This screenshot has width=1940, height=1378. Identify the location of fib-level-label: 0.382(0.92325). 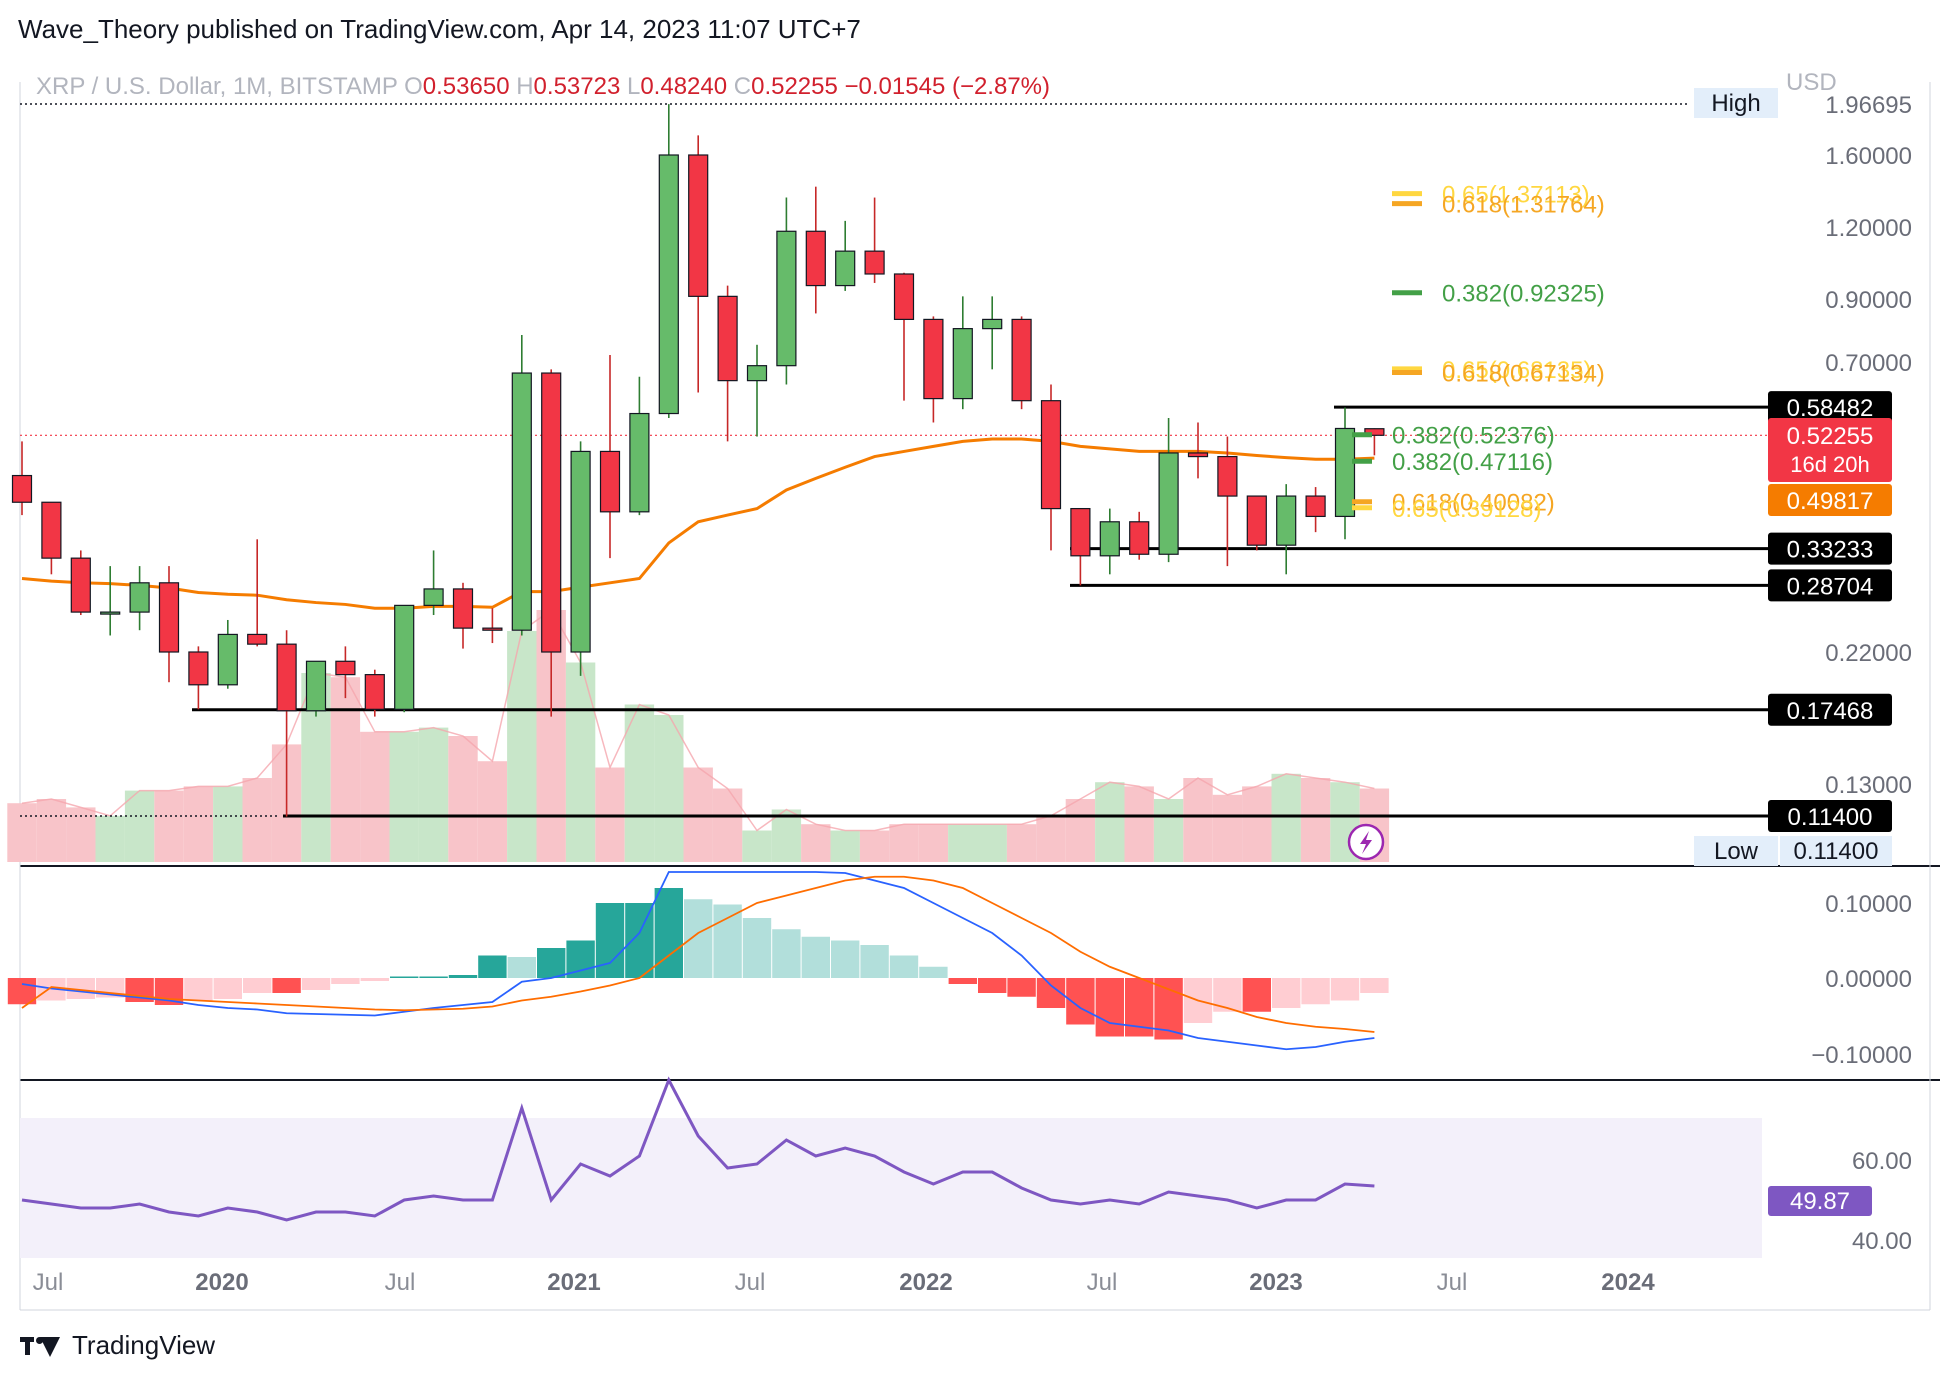
(1523, 294).